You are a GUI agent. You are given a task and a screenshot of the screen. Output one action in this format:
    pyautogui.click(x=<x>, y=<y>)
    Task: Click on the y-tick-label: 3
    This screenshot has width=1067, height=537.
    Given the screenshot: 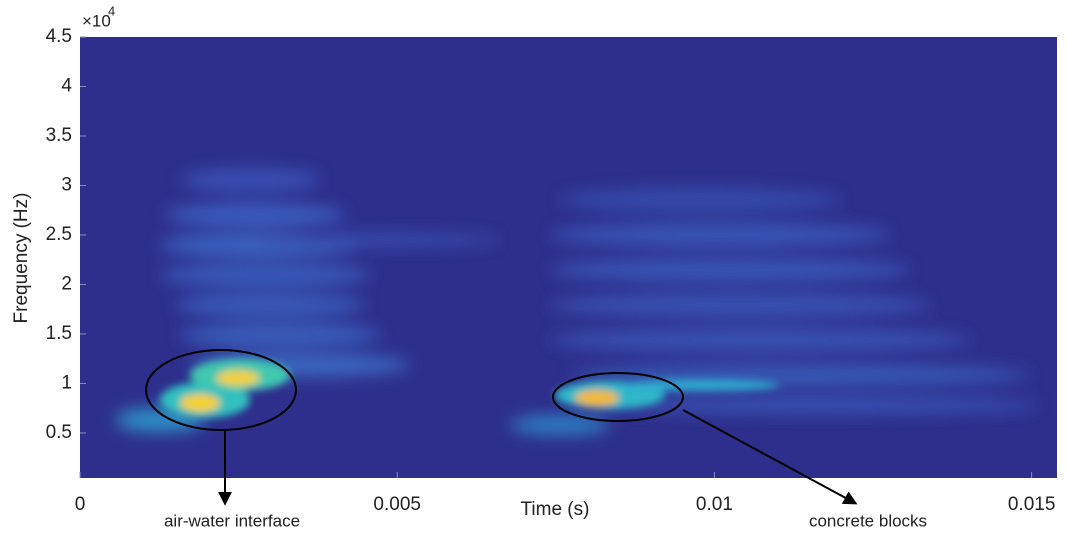 What is the action you would take?
    pyautogui.click(x=66, y=185)
    